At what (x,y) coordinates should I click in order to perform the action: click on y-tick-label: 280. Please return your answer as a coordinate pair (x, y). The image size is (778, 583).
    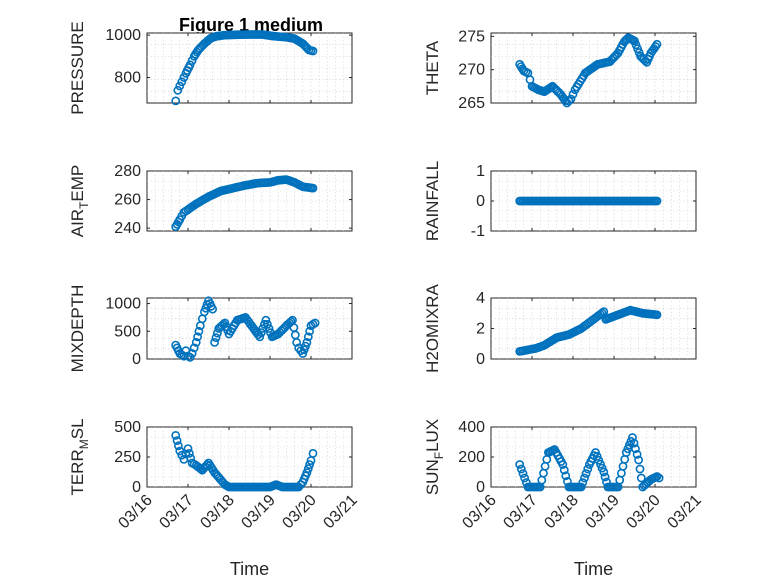
    Looking at the image, I should click on (127, 171).